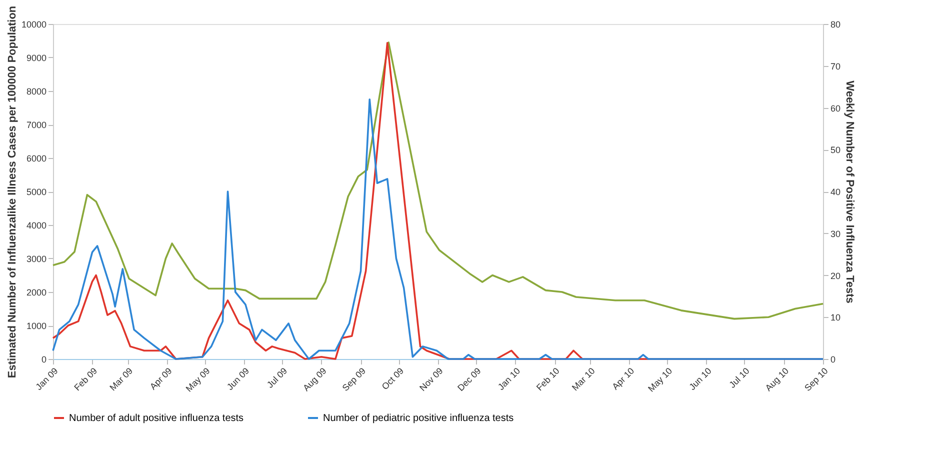 The width and height of the screenshot is (927, 474). What do you see at coordinates (314, 380) in the screenshot?
I see `x-tick-label: Aug 09` at bounding box center [314, 380].